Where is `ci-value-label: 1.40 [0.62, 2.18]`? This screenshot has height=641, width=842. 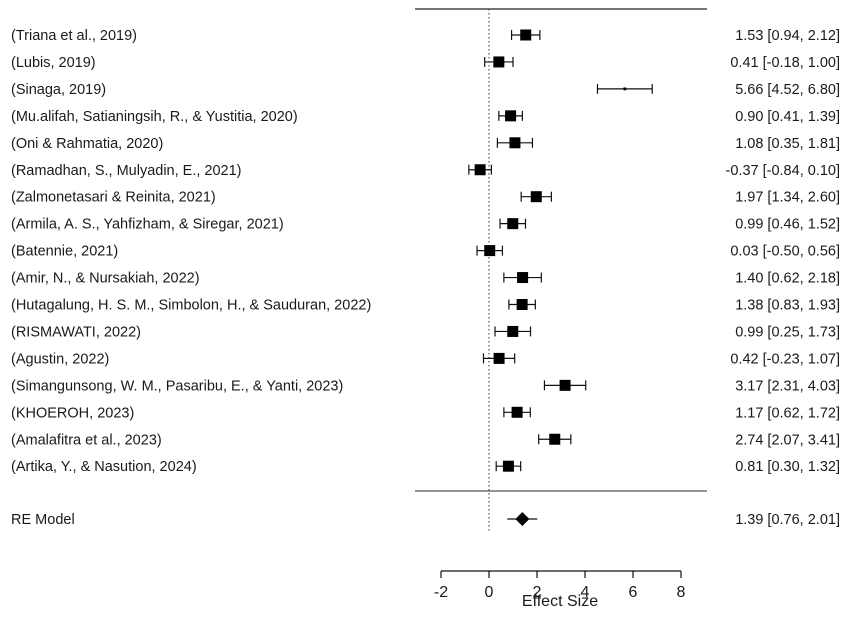
ci-value-label: 1.40 [0.62, 2.18] is located at coordinates (787, 279).